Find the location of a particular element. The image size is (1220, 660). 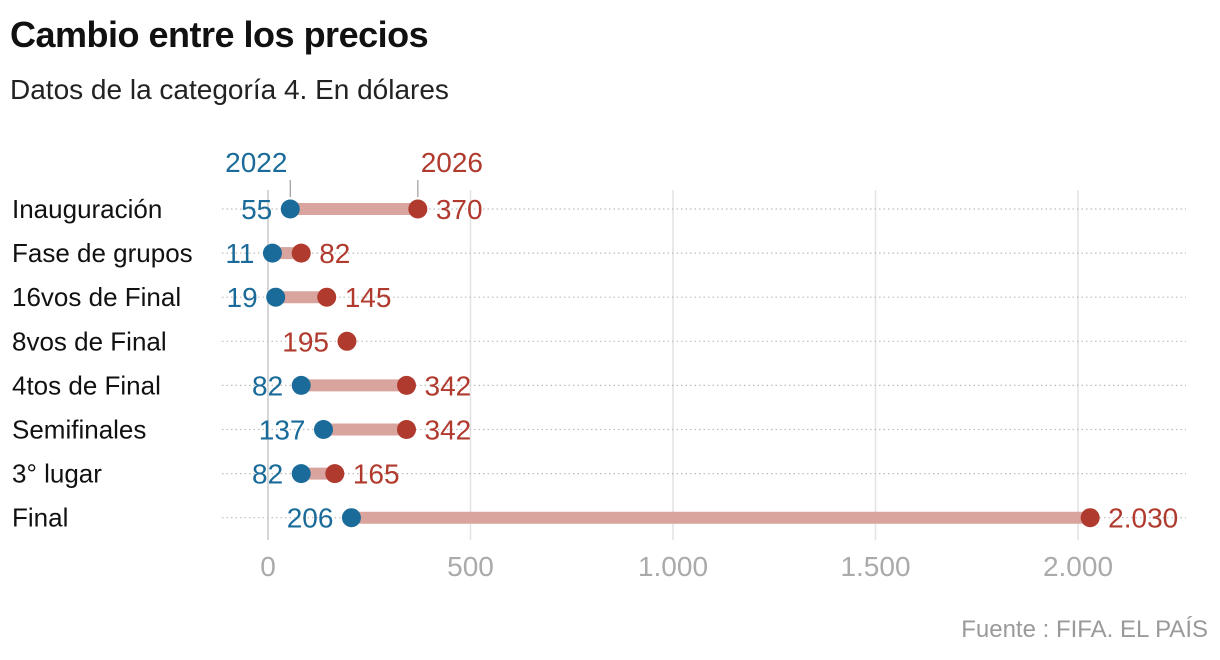

legend-2022: 2022 is located at coordinates (256, 162).